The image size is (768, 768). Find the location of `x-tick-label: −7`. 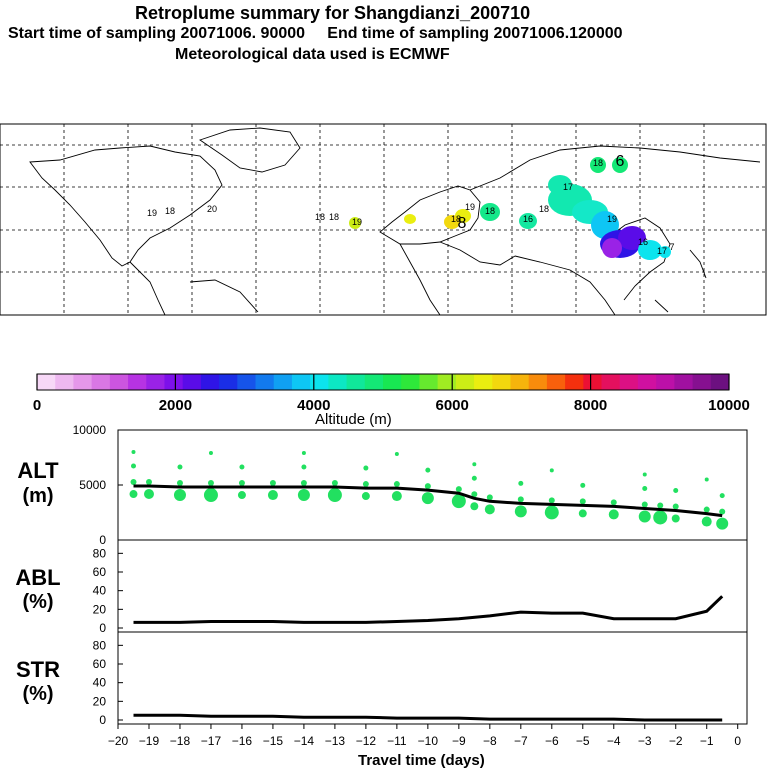

x-tick-label: −7 is located at coordinates (521, 741).